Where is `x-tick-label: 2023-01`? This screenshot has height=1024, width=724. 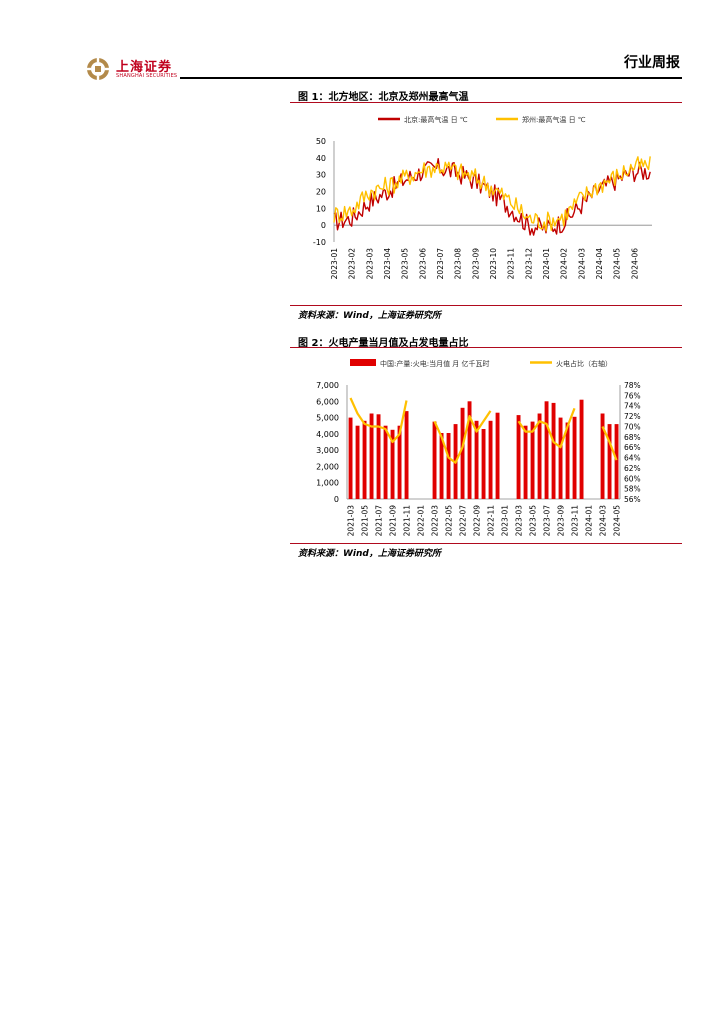
x-tick-label: 2023-01 is located at coordinates (334, 264).